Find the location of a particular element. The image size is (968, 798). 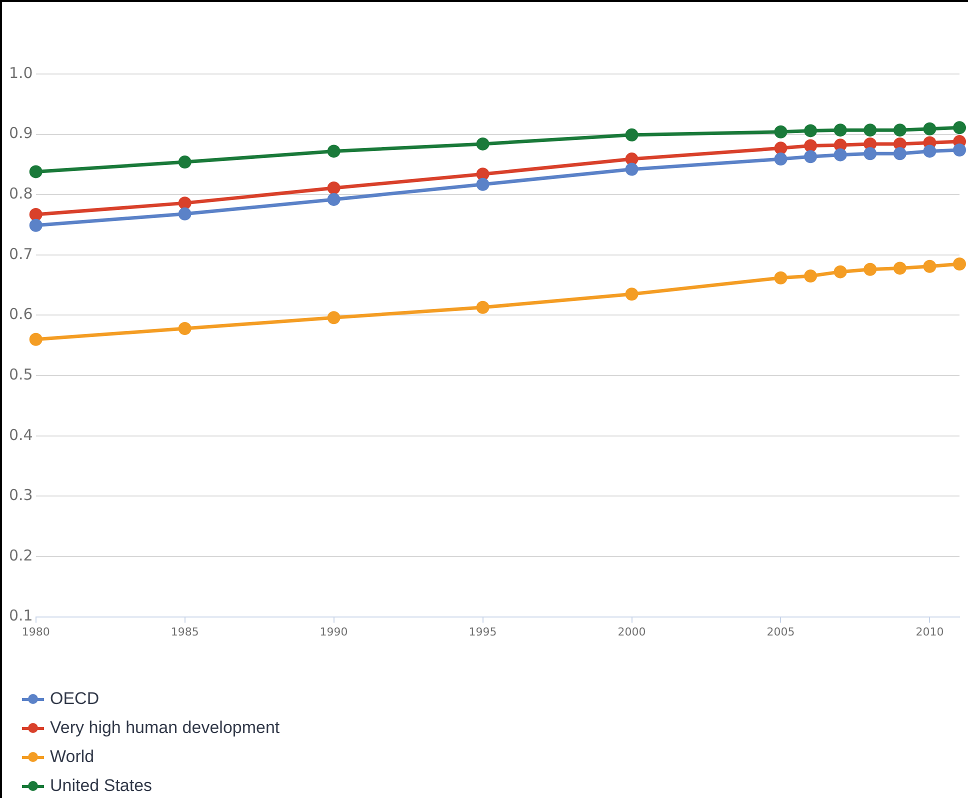

legend-label: OECD is located at coordinates (75, 698).